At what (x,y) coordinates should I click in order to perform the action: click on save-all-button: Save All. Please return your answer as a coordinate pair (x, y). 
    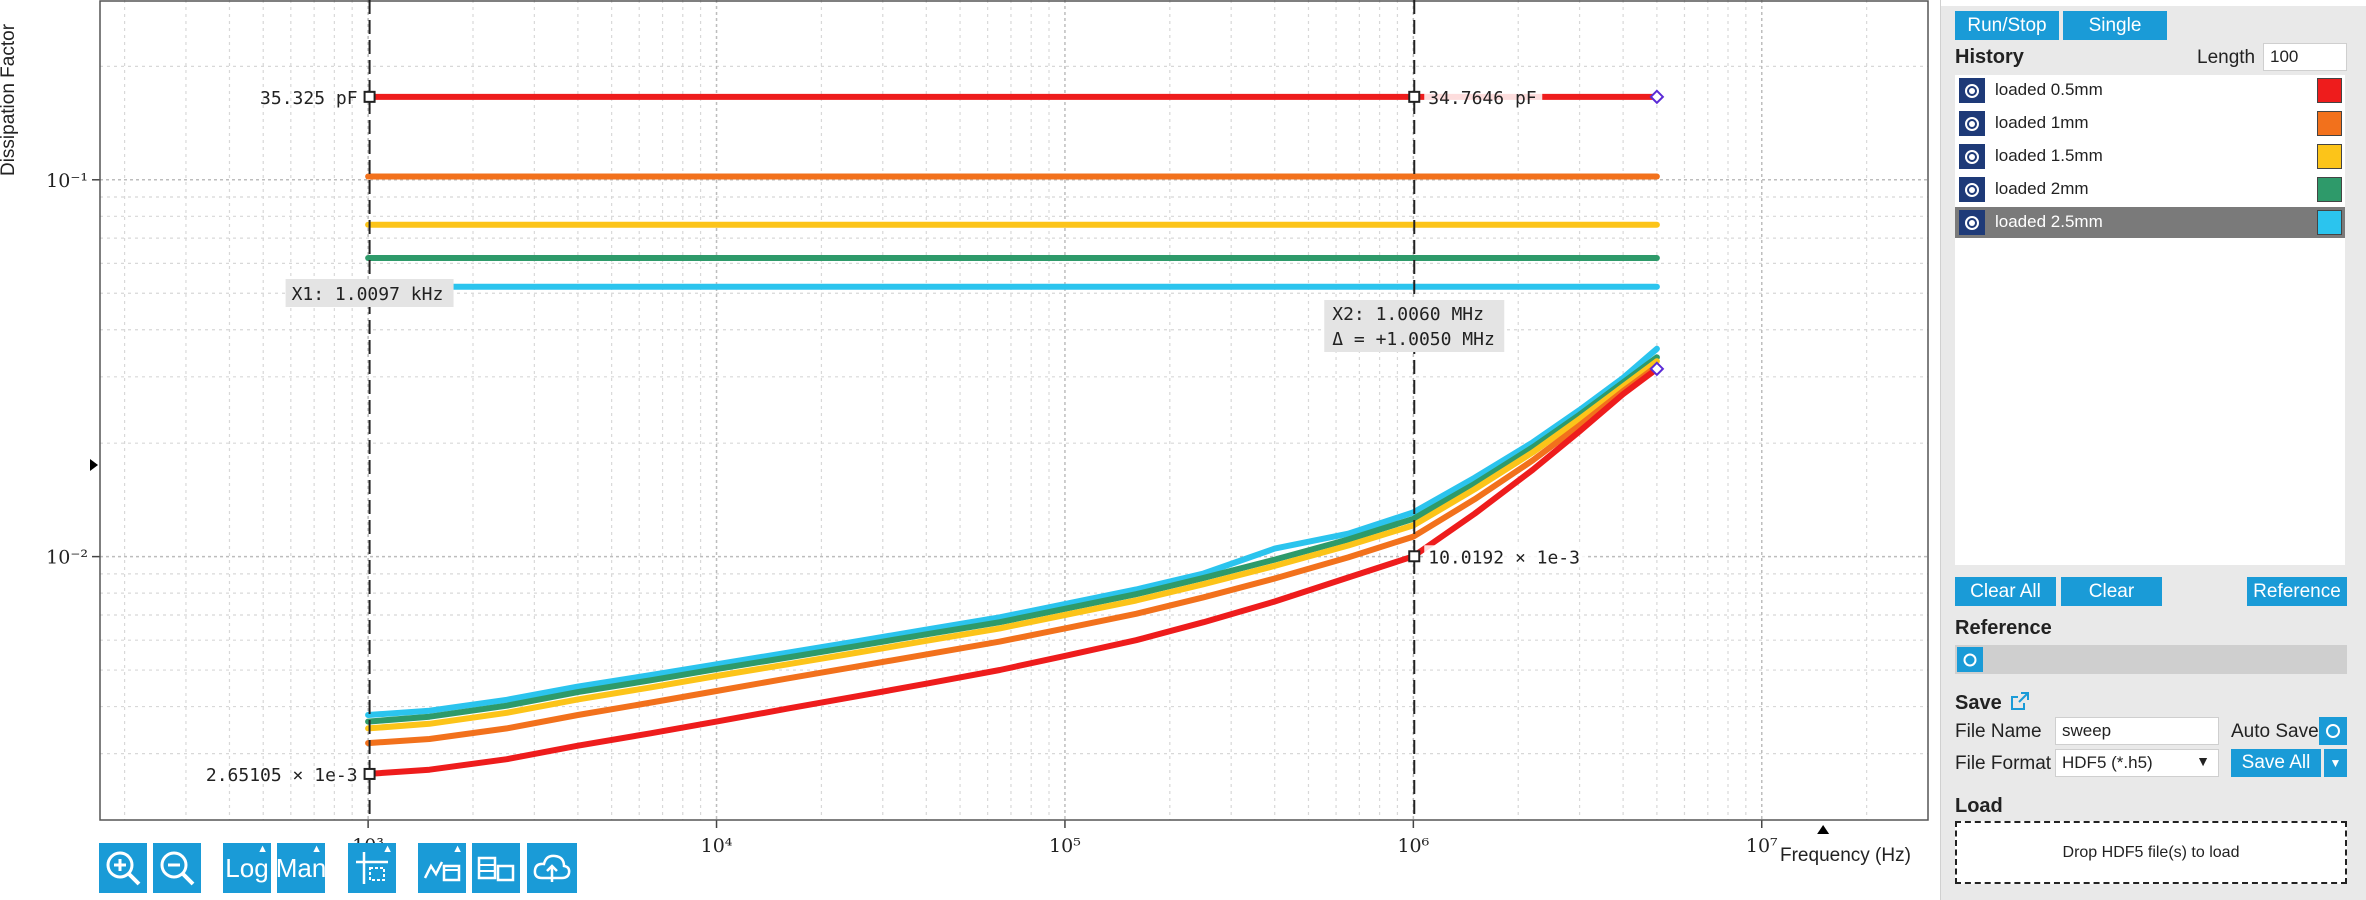
    Looking at the image, I should click on (2276, 763).